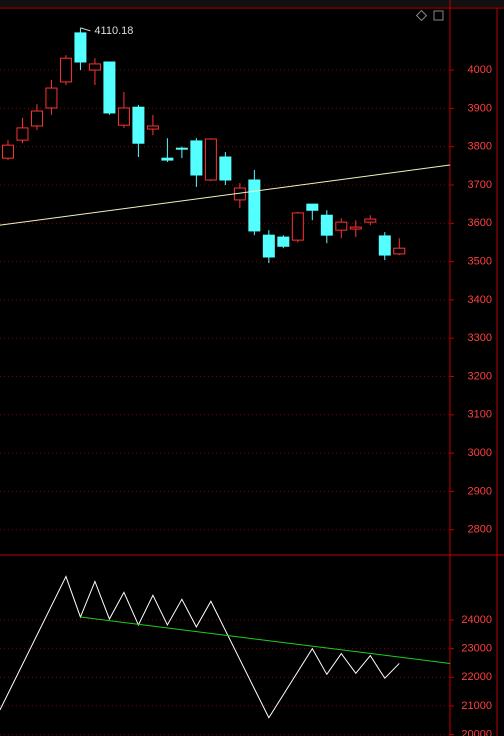  Describe the element at coordinates (113, 31) in the screenshot. I see `max-label: 4110.18` at that location.